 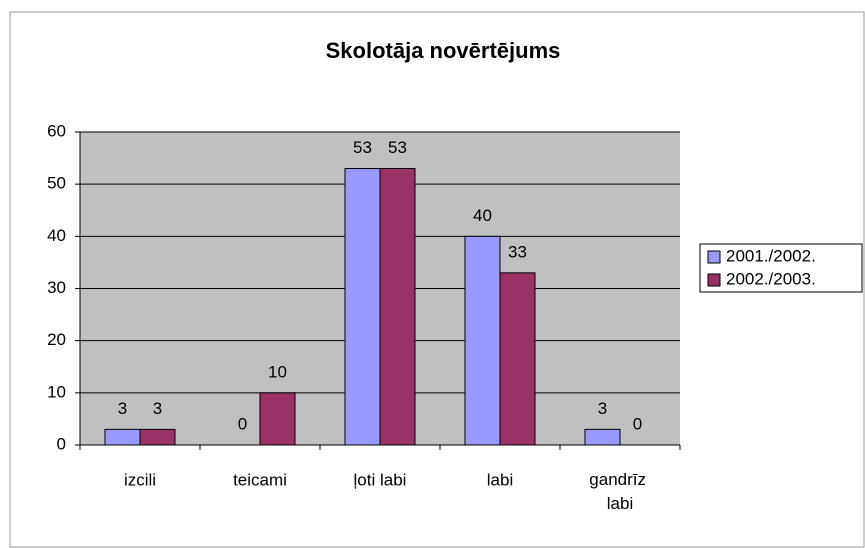 I want to click on y-tick-label: 50, so click(x=56, y=183).